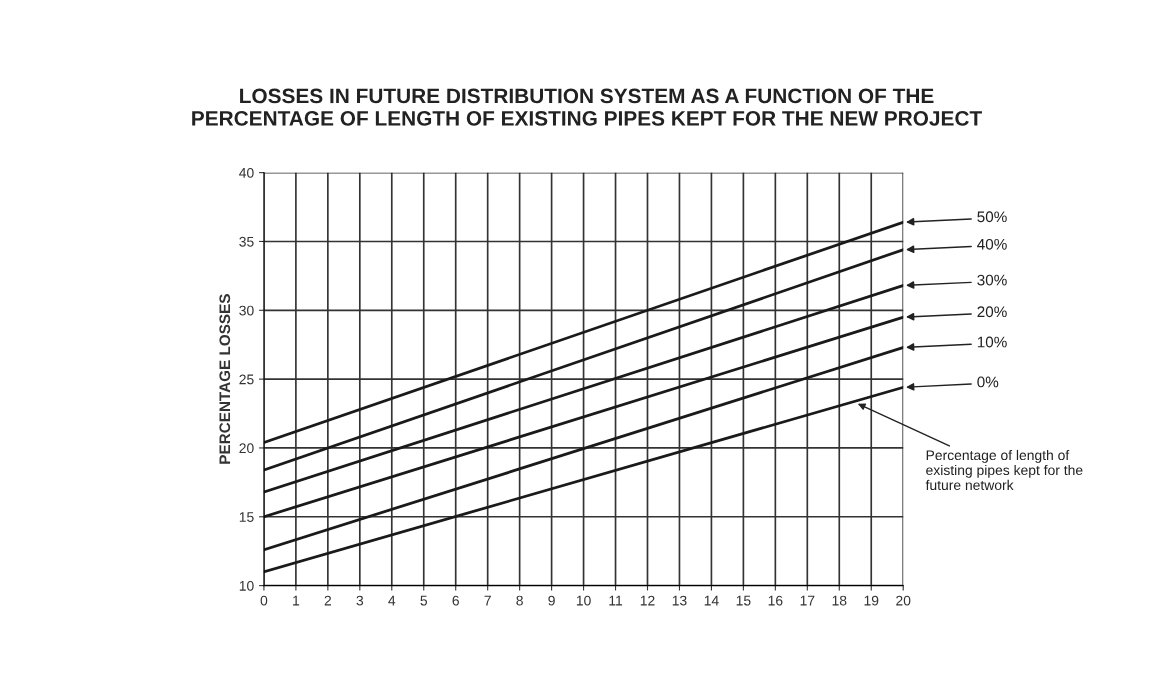 The image size is (1173, 677). Describe the element at coordinates (743, 600) in the screenshot. I see `x-tick-label: 15` at that location.